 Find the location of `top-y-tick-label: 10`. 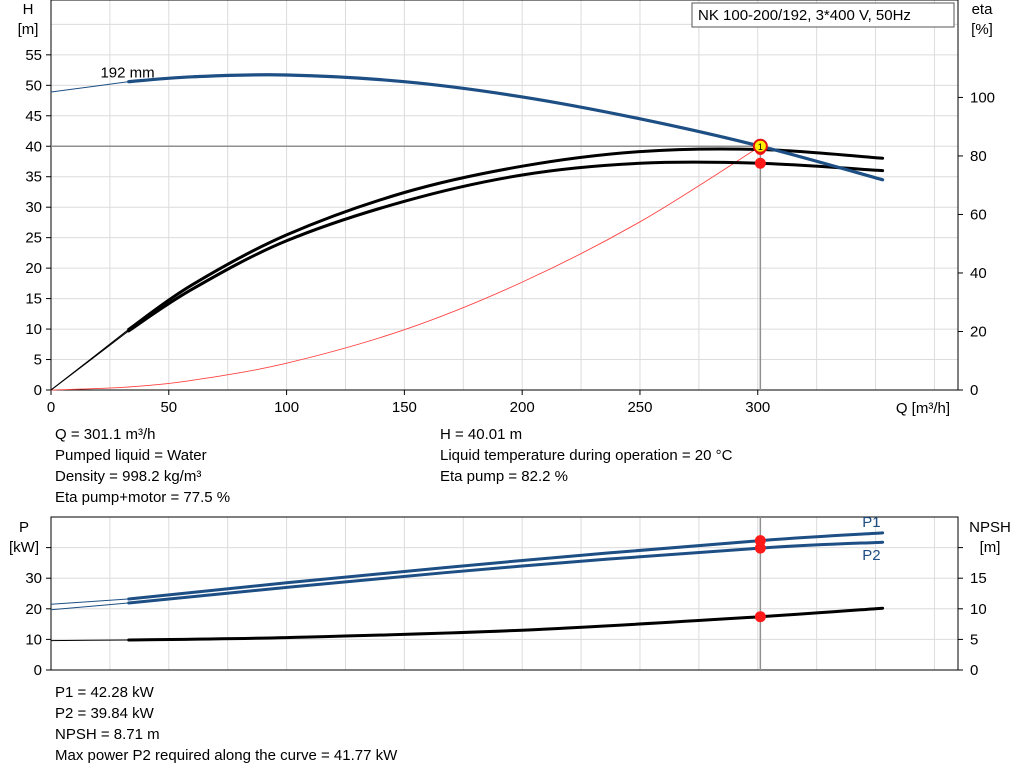

top-y-tick-label: 10 is located at coordinates (33, 329).